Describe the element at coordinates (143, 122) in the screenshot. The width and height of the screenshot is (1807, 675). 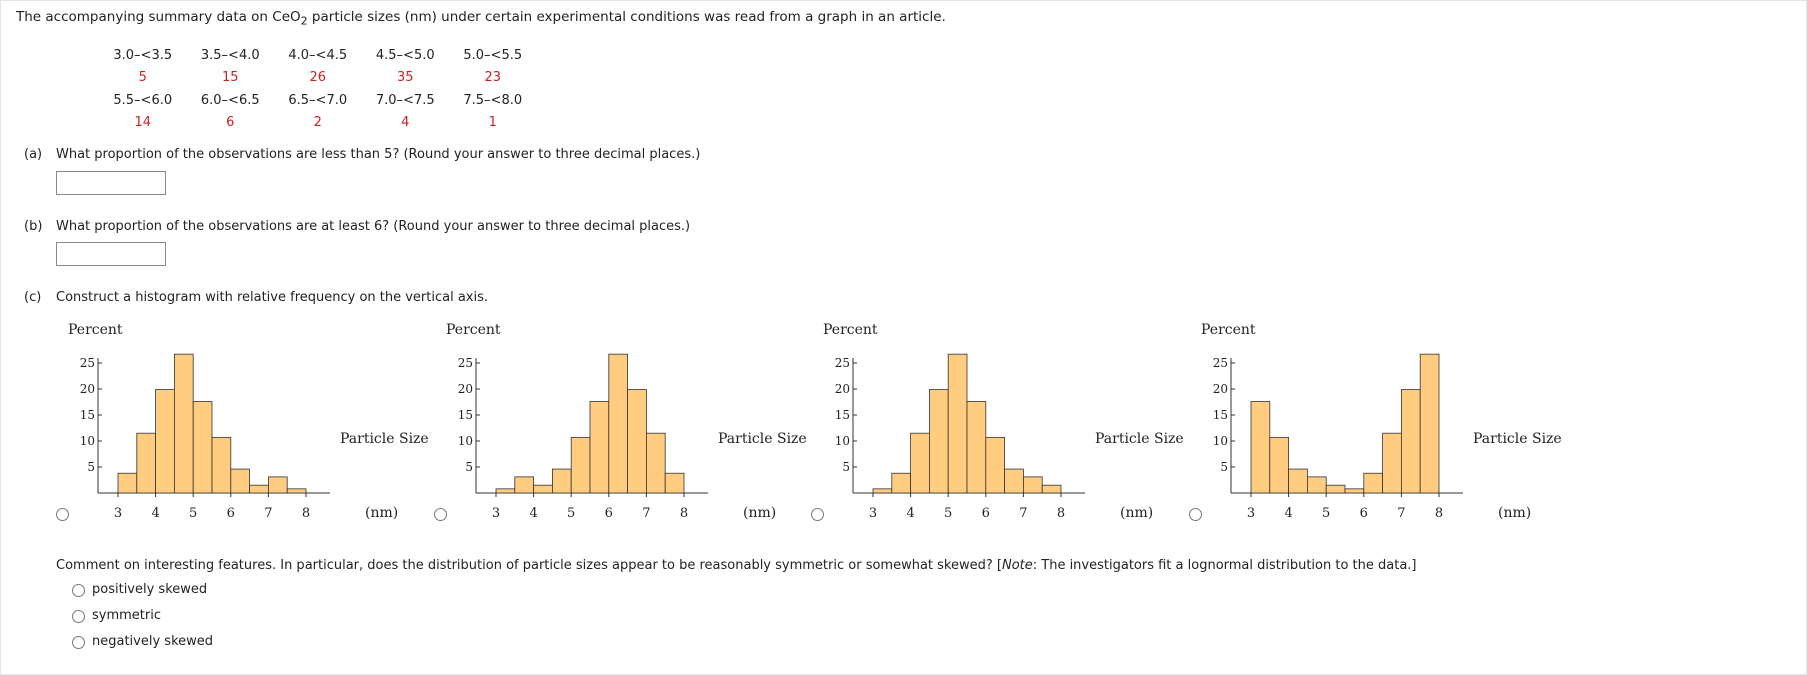
I see `bin-frequency: 14` at that location.